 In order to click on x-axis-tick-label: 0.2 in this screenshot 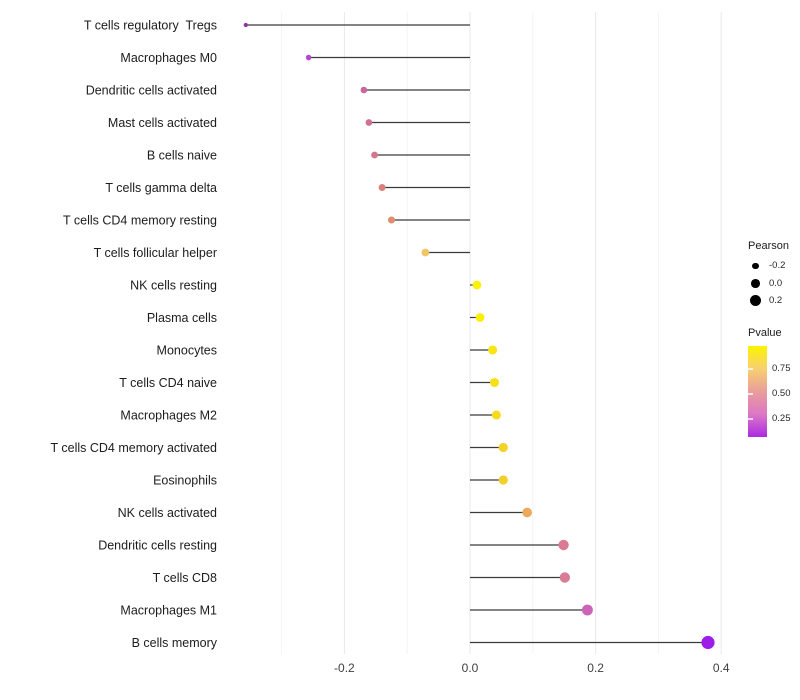, I will do `click(595, 668)`.